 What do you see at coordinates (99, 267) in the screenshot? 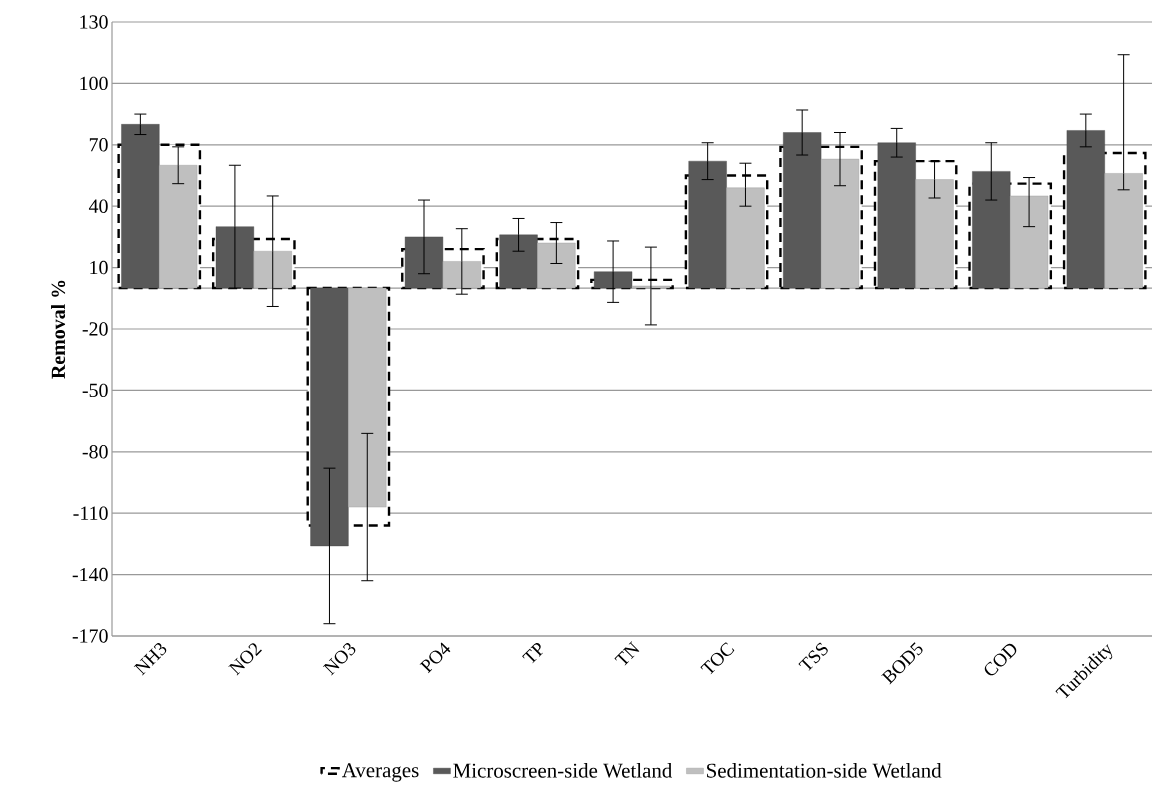
I see `y-tick-label: 10` at bounding box center [99, 267].